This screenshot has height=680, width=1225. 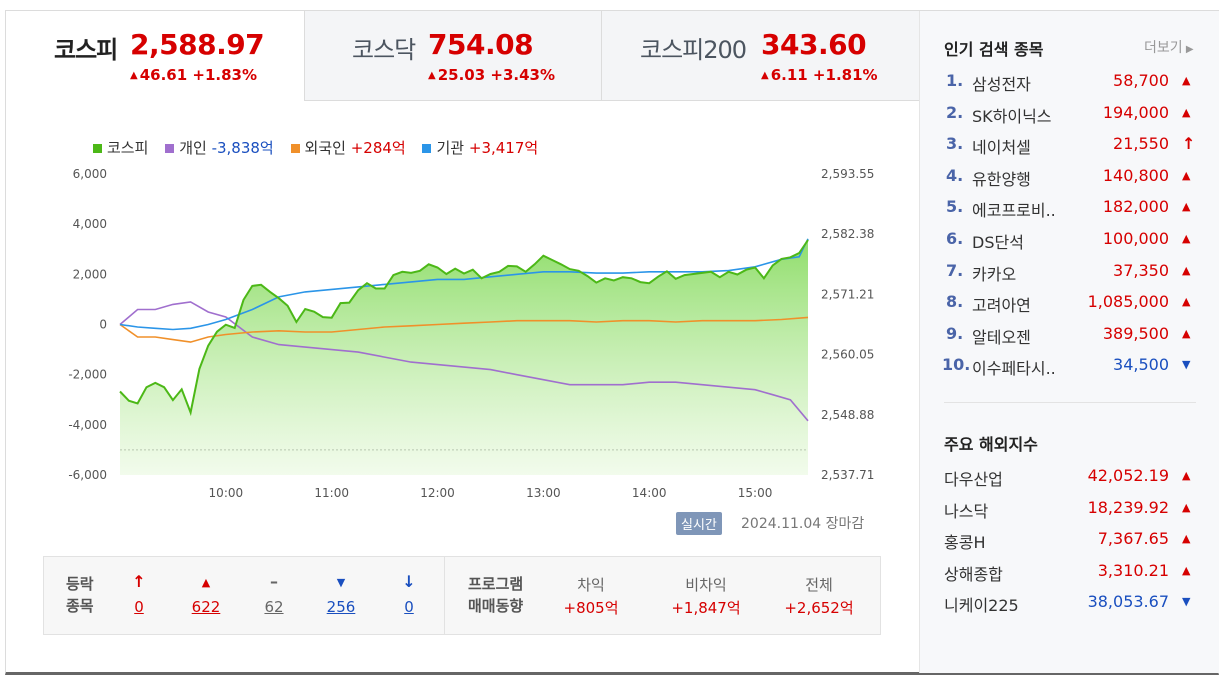 What do you see at coordinates (693, 50) in the screenshot?
I see `tab-name: 코스피200` at bounding box center [693, 50].